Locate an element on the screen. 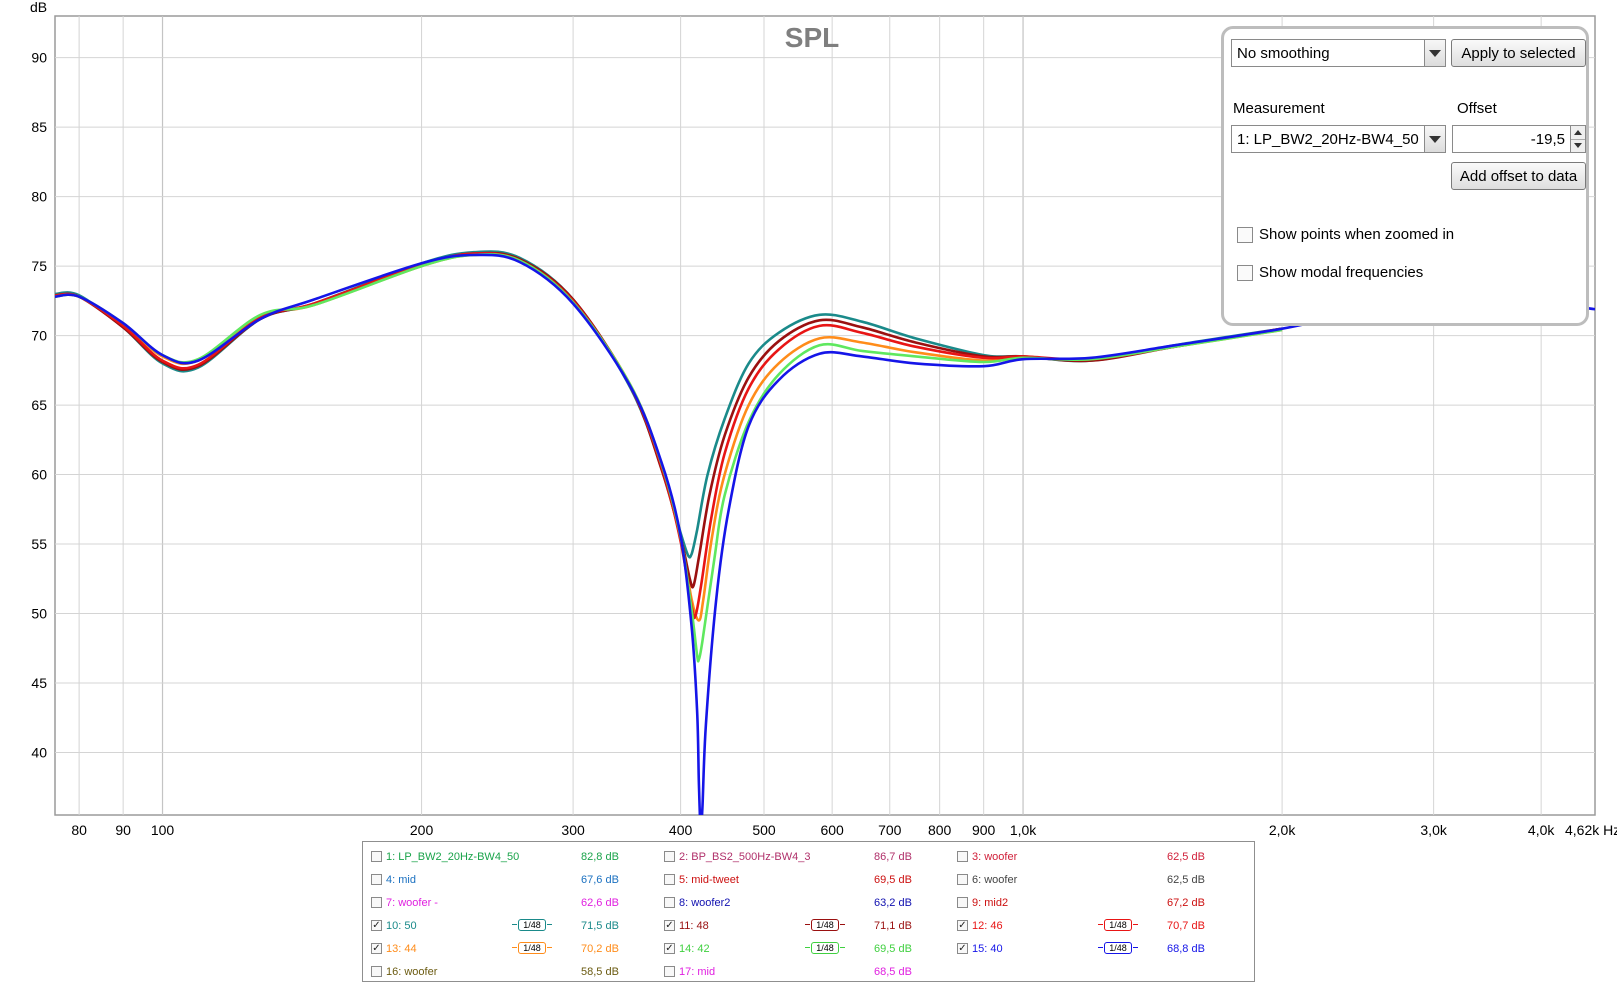 The image size is (1617, 983). legend-item-name: 13: 44 is located at coordinates (401, 949).